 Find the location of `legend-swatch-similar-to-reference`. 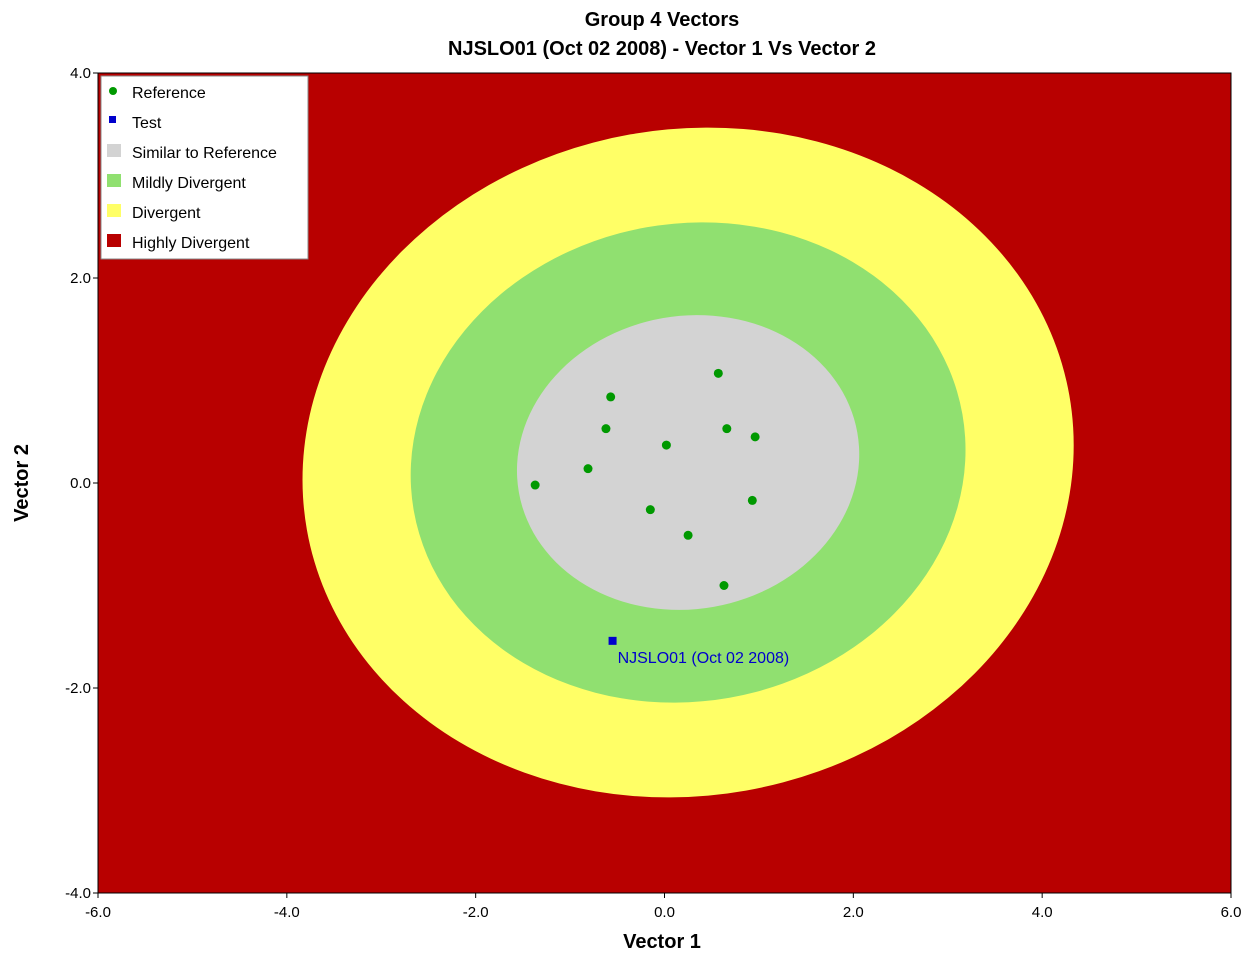

legend-swatch-similar-to-reference is located at coordinates (114, 150).